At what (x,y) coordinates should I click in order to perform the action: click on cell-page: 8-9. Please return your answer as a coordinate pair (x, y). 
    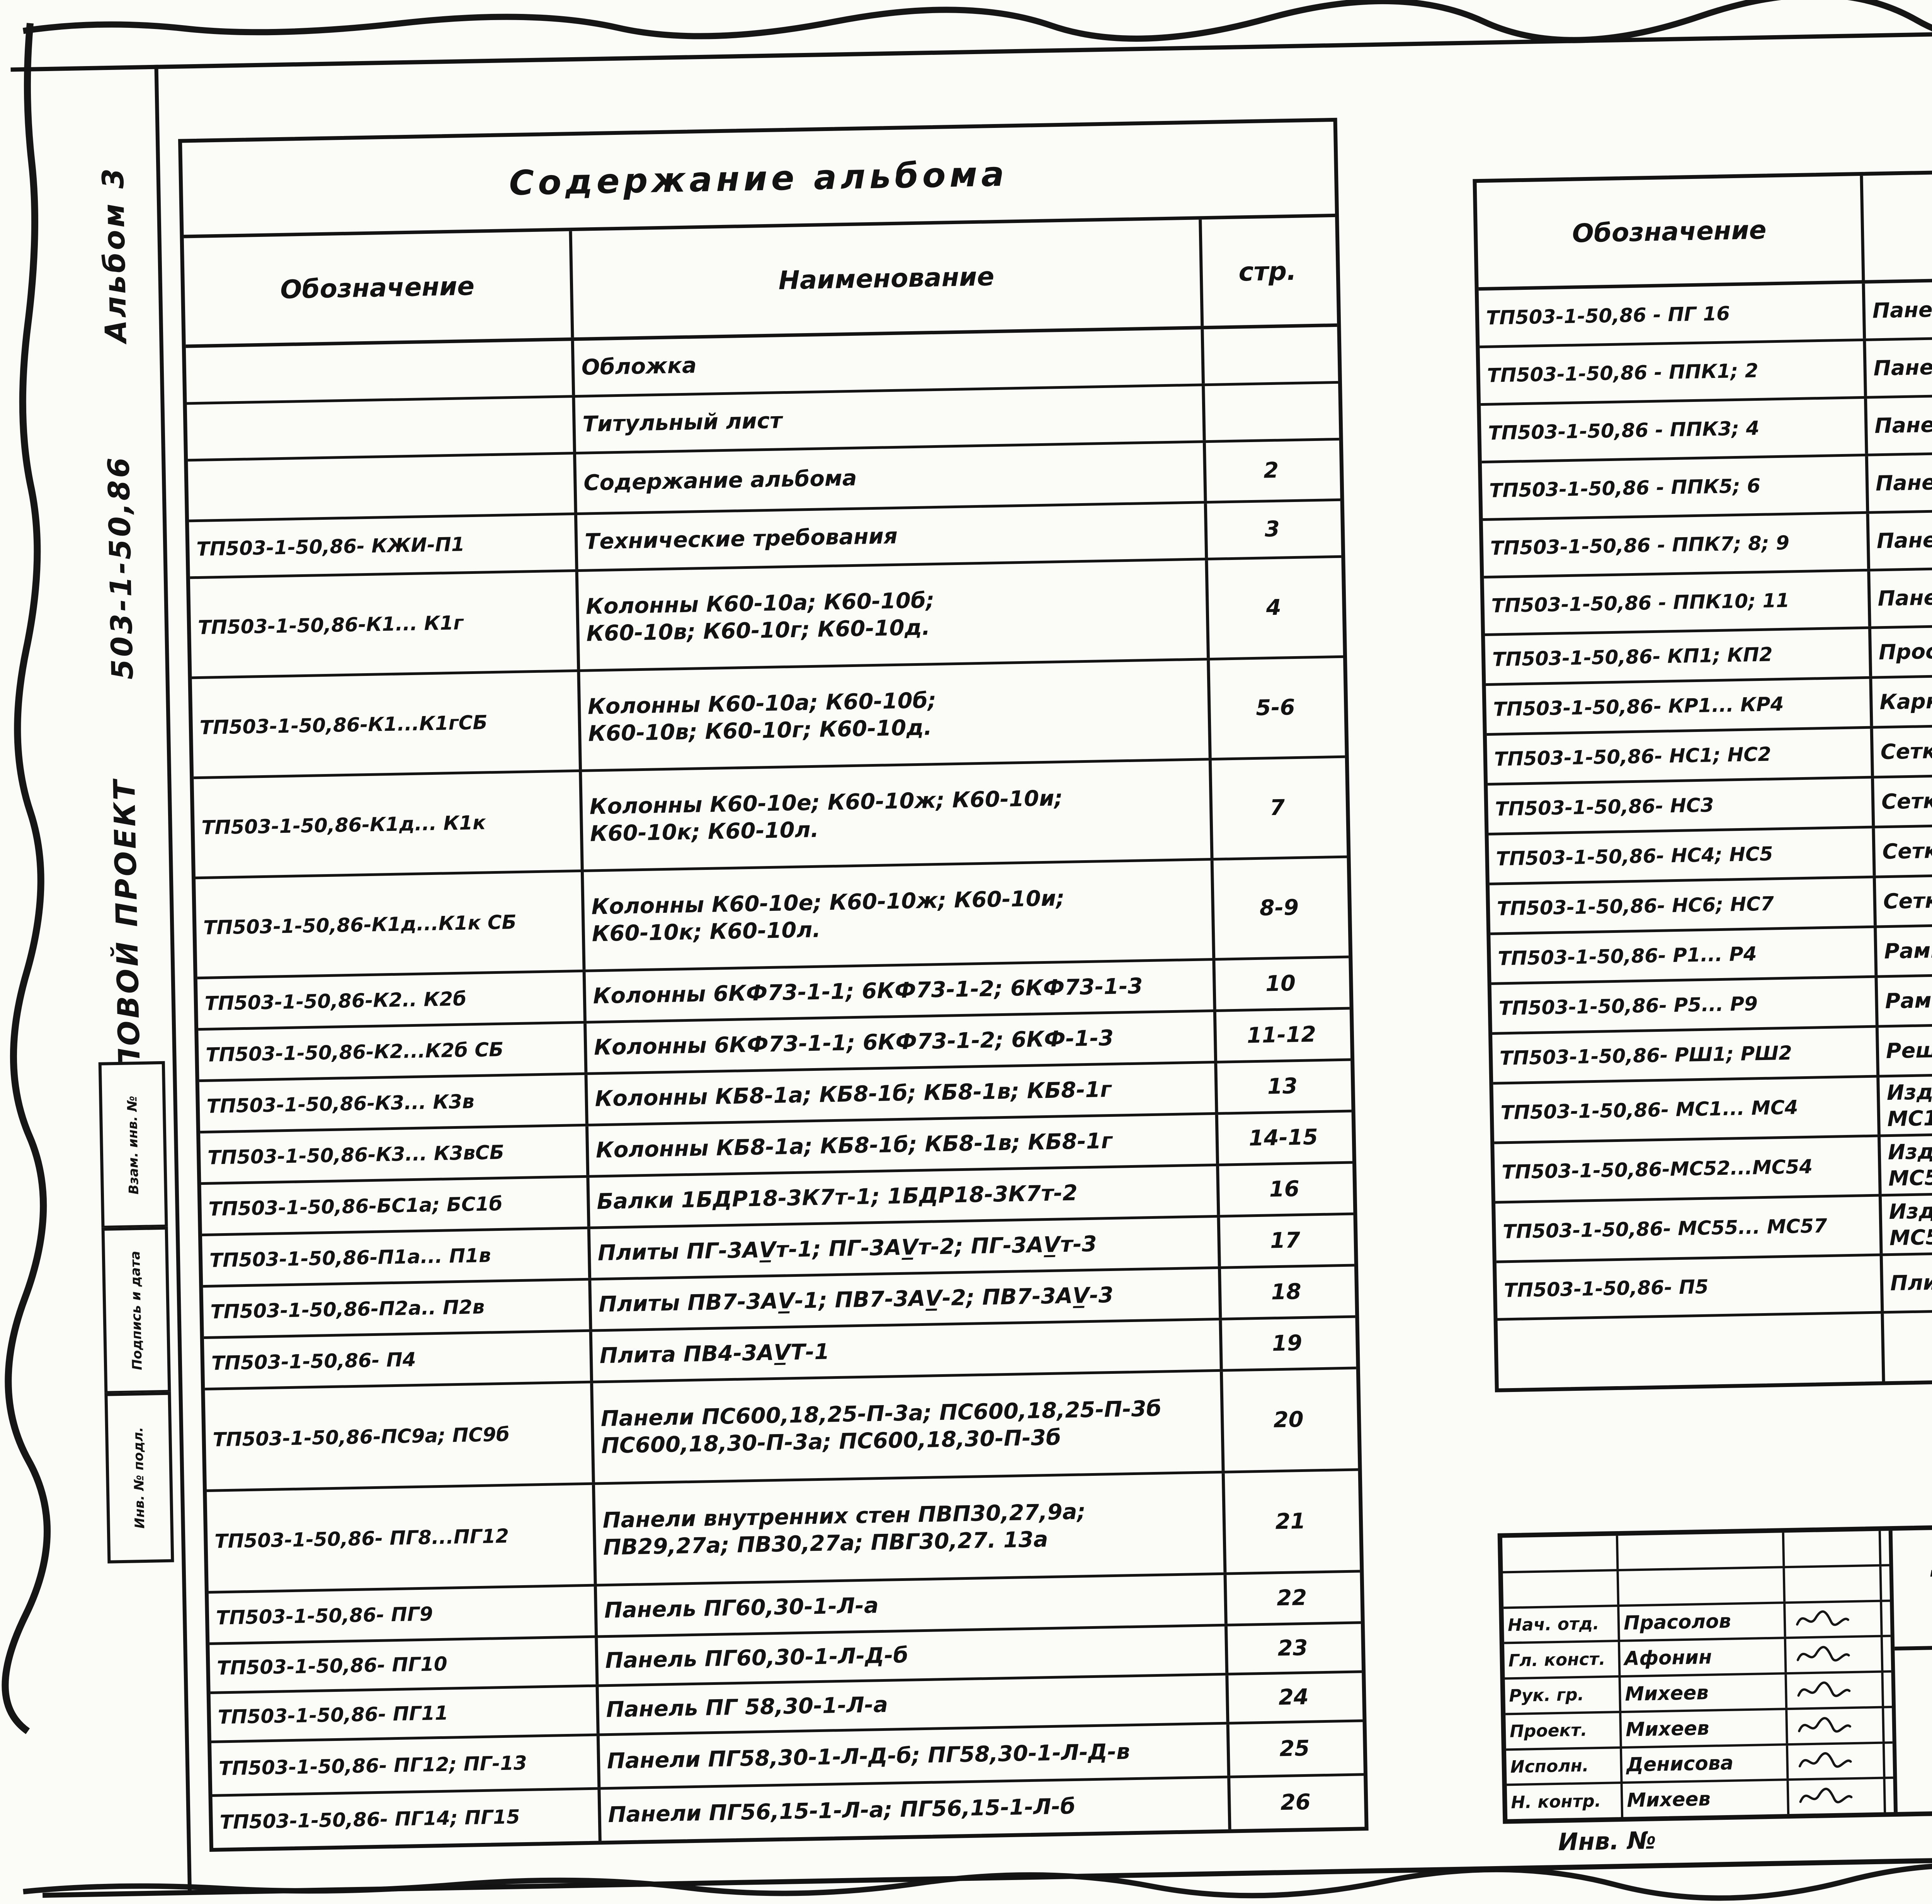
    Looking at the image, I should click on (1279, 908).